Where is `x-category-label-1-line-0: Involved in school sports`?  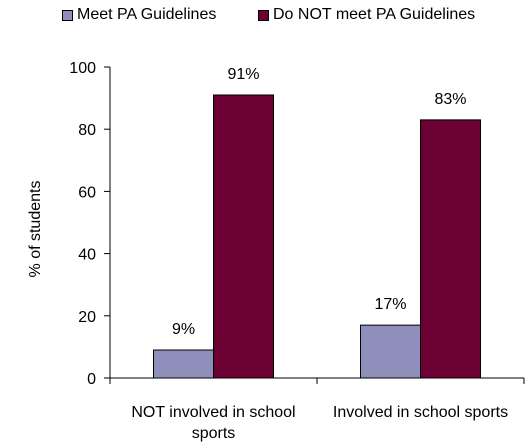
x-category-label-1-line-0: Involved in school sports is located at coordinates (420, 412).